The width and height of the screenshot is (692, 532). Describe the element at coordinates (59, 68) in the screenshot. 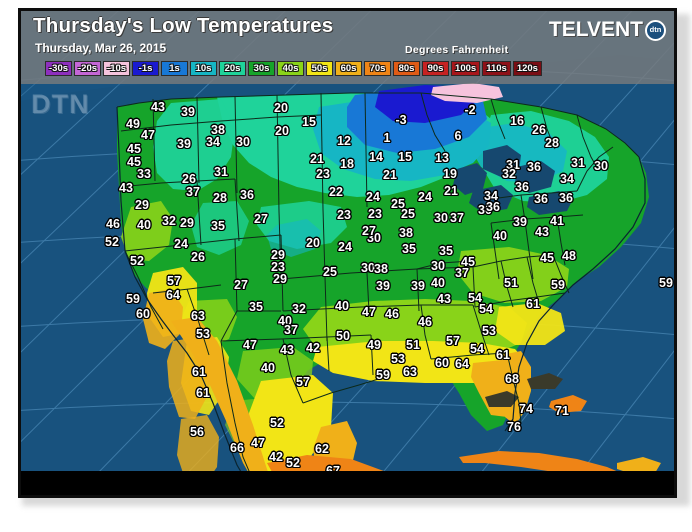

I see `legend-band--30s: -30s` at that location.